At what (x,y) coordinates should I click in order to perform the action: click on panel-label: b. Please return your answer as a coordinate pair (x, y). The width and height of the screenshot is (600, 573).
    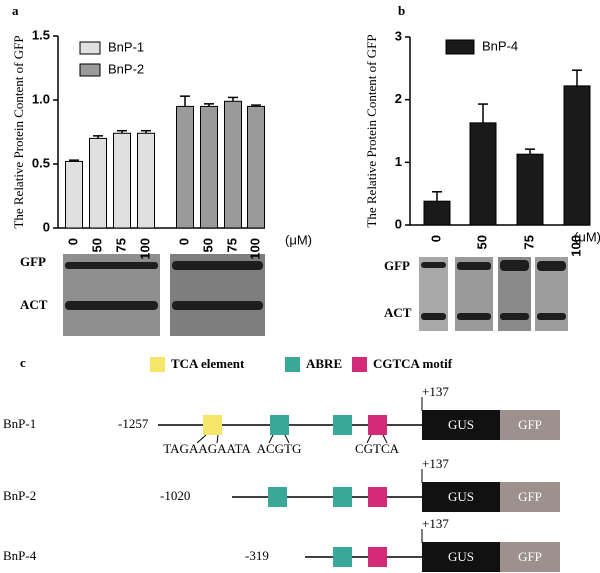
    Looking at the image, I should click on (401, 10).